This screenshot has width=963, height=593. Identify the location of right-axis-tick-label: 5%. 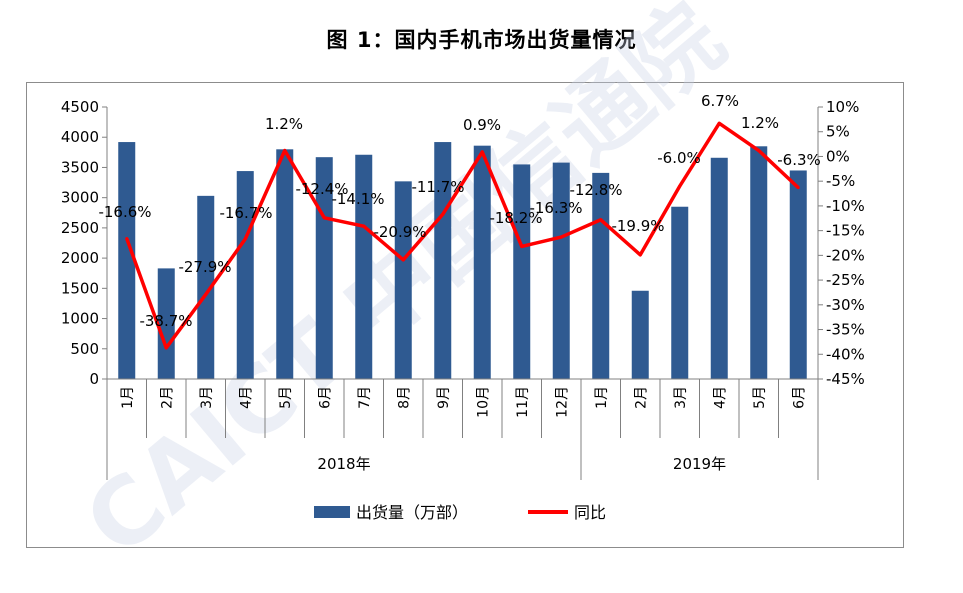
(838, 132).